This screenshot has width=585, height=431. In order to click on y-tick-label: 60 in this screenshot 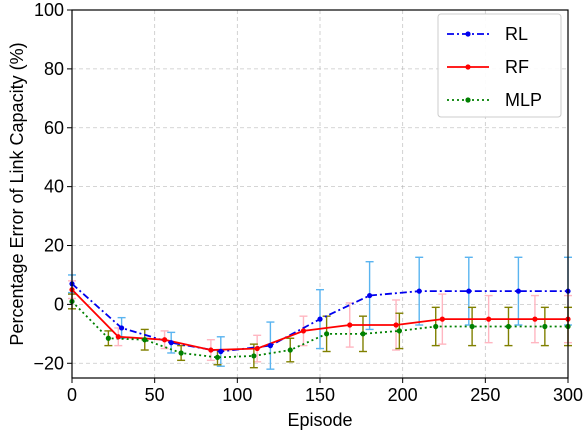, I will do `click(54, 128)`.